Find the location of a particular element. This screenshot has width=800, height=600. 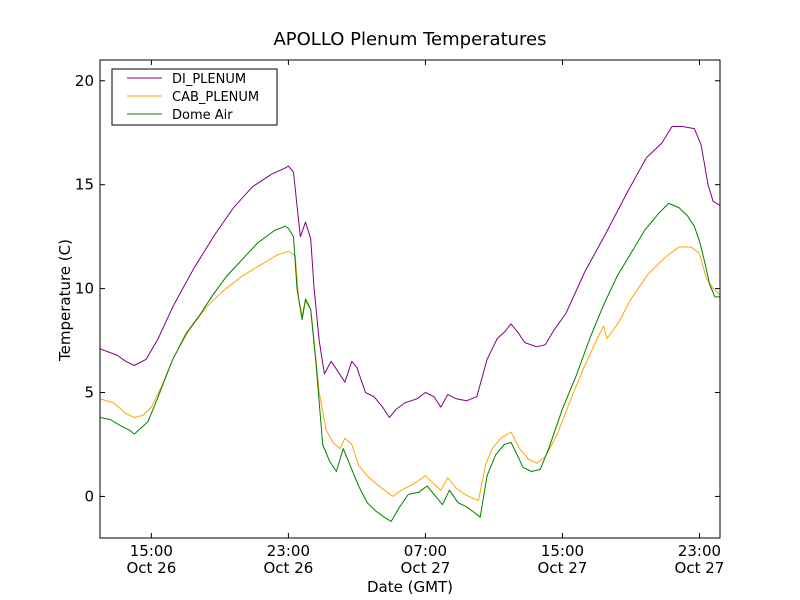

y-tick-label: 0 is located at coordinates (89, 496).